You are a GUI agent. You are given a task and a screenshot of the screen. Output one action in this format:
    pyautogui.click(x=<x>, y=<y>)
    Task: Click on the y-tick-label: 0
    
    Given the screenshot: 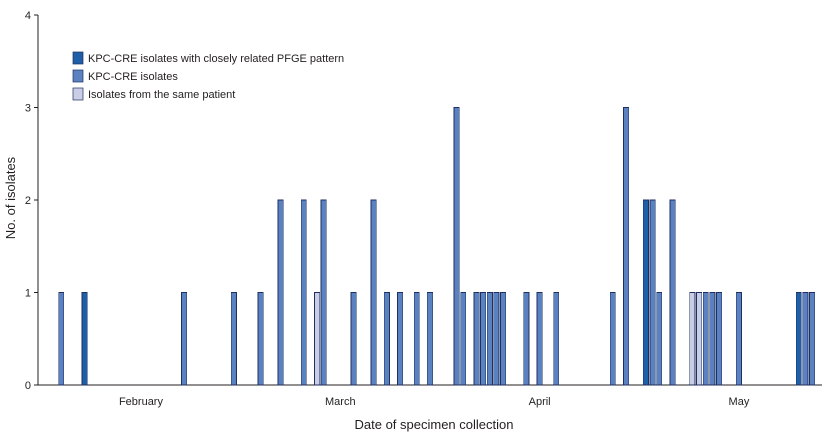 What is the action you would take?
    pyautogui.click(x=28, y=386)
    